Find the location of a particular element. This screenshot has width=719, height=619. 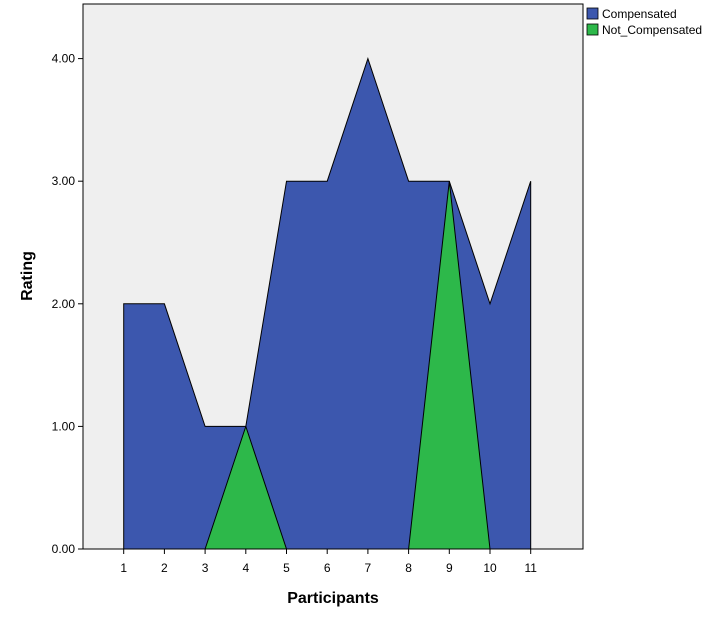

x-axis: 1 2 3 4 5 6 7 8 9 10 11 is located at coordinates (328, 562).